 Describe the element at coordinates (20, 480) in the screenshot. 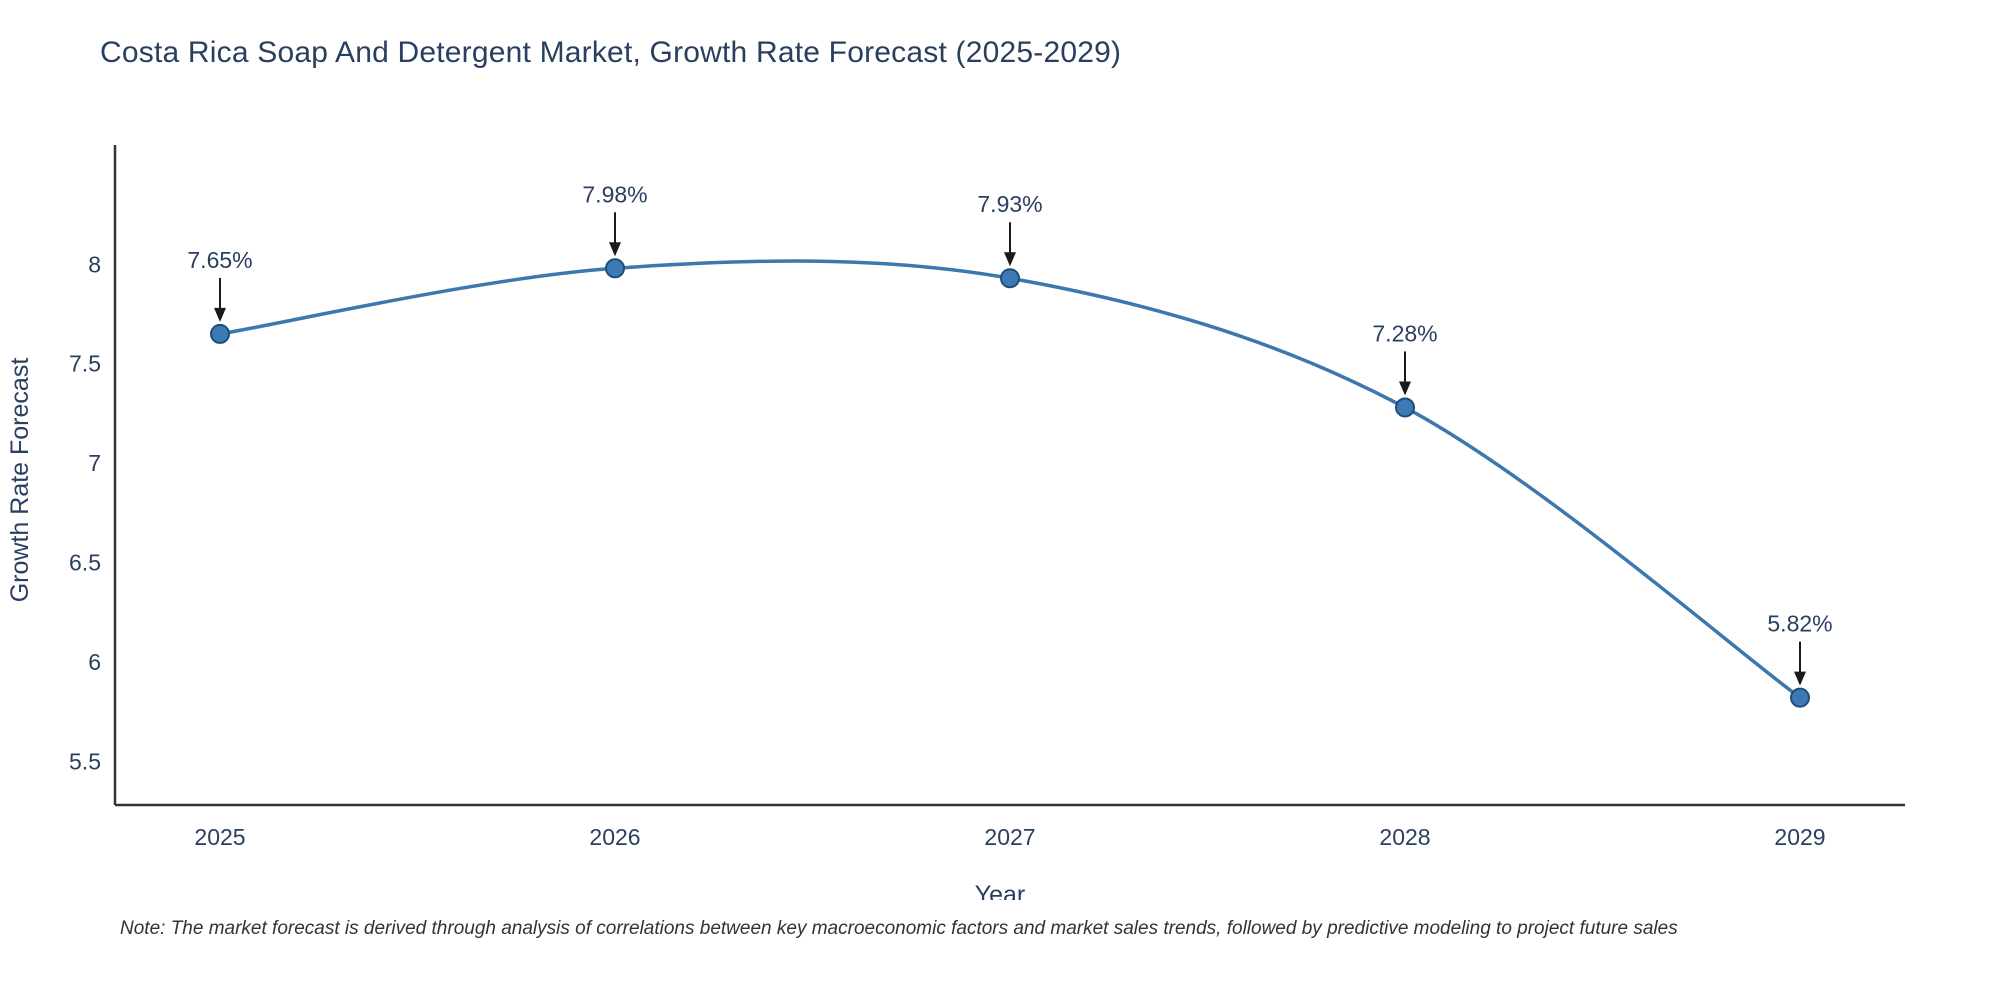

I see `y-axis-title: Growth Rate Forecast` at that location.